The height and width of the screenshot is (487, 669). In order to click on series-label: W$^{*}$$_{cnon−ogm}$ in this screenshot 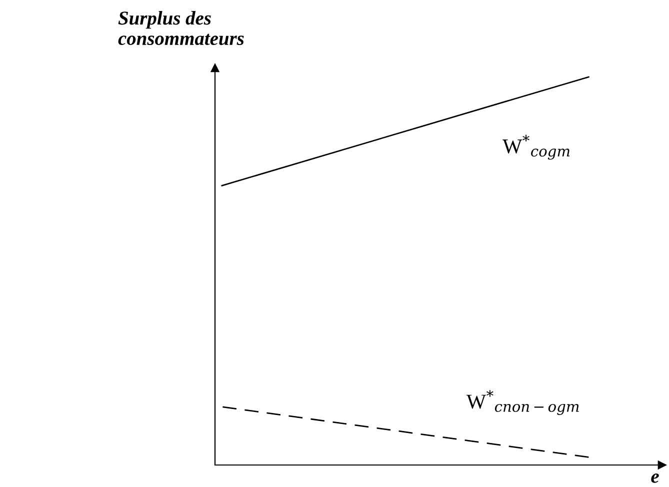, I will do `click(522, 402)`.